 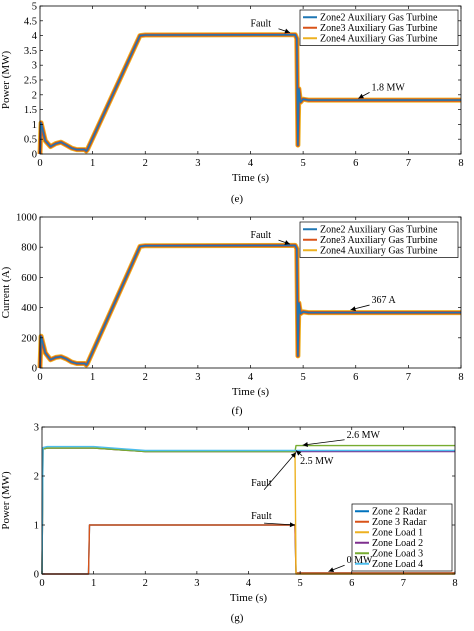 I want to click on legend-entry: Zone Load 2, so click(x=397, y=543).